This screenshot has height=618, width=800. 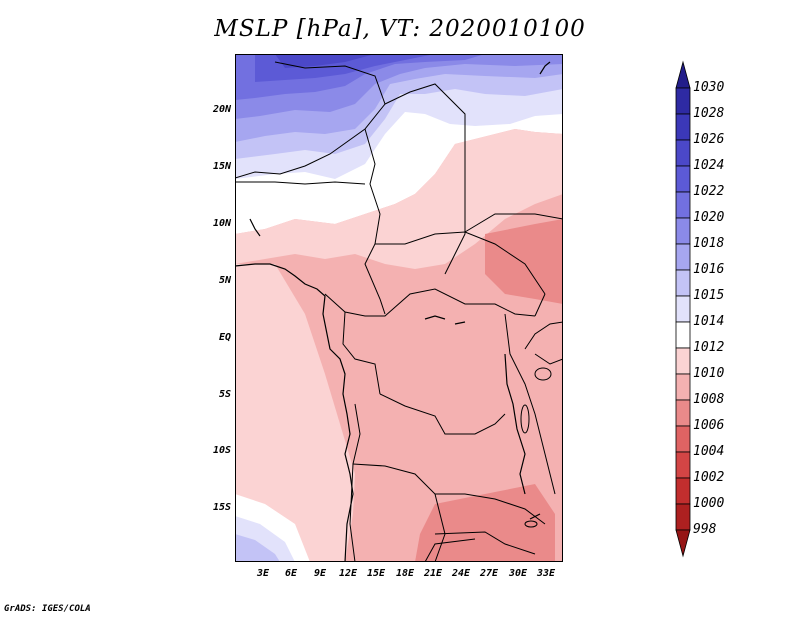 I want to click on lon-label-24e: 24E, so click(x=461, y=573).